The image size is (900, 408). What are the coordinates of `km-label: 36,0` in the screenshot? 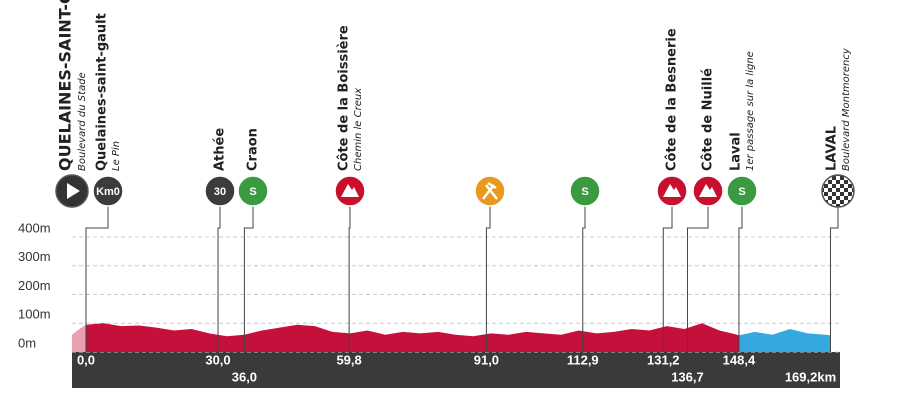 It's located at (244, 376).